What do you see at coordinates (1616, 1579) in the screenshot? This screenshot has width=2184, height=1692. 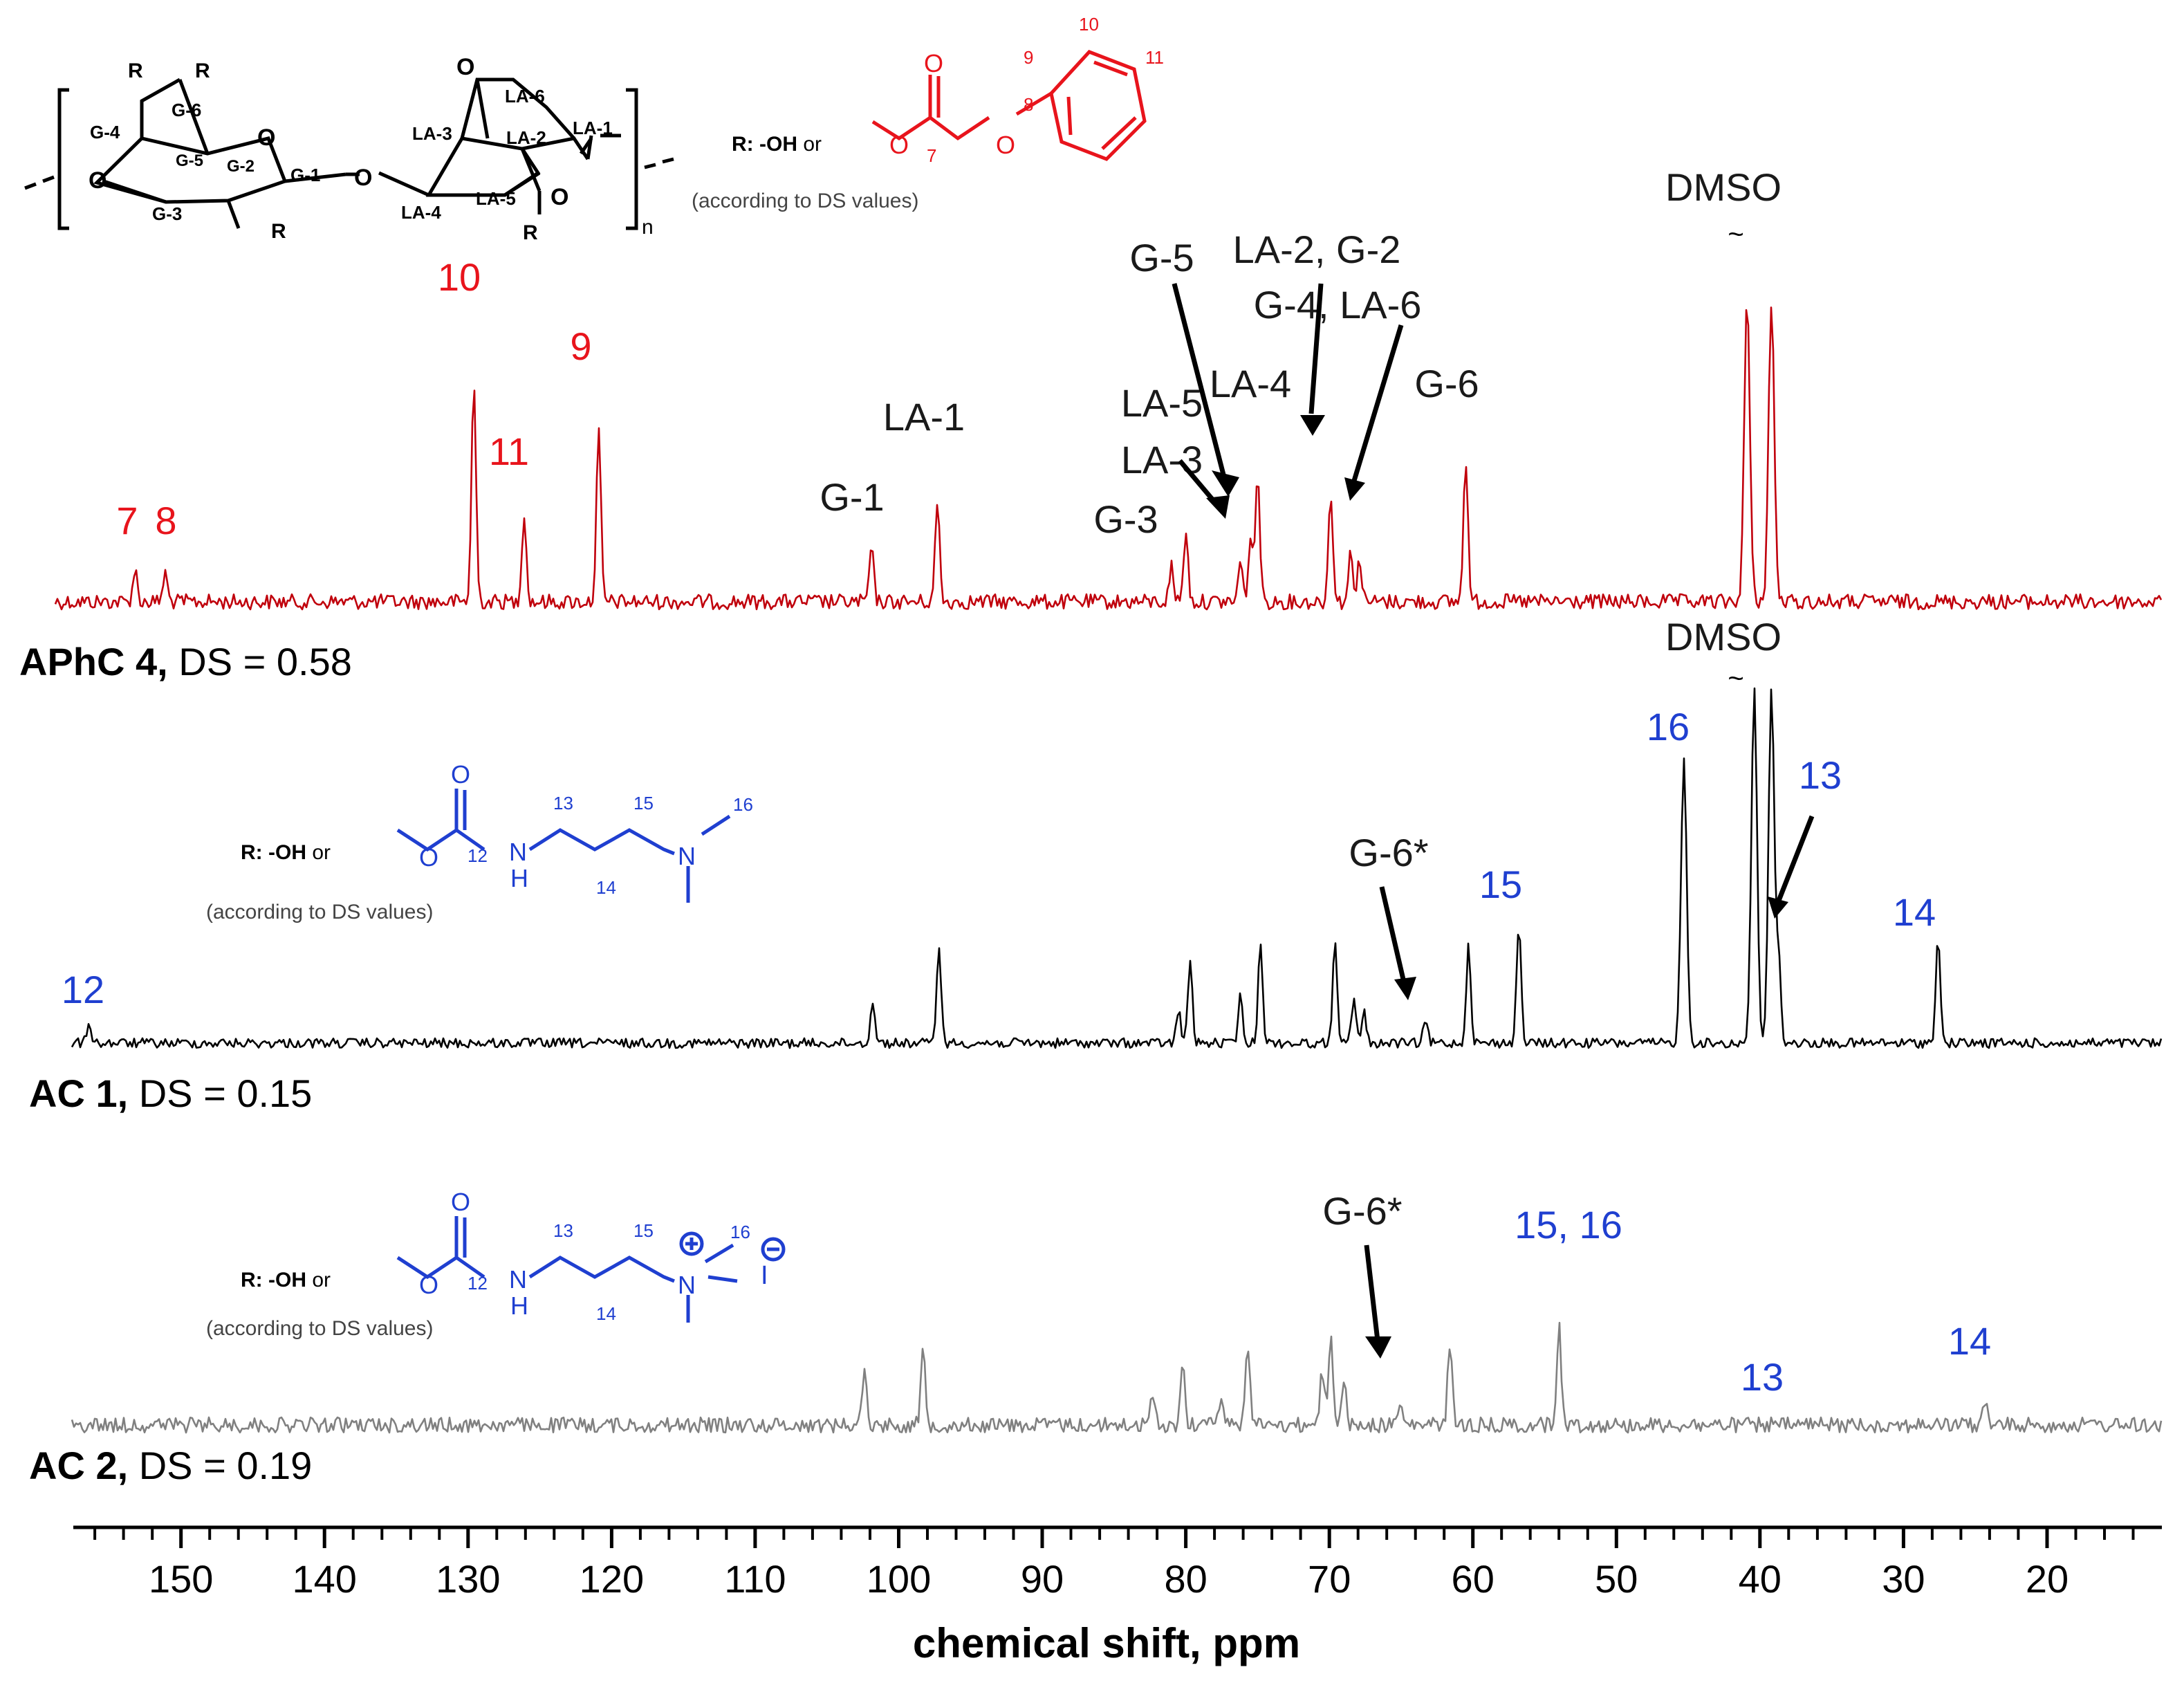 I see `x-tick-label: 50` at bounding box center [1616, 1579].